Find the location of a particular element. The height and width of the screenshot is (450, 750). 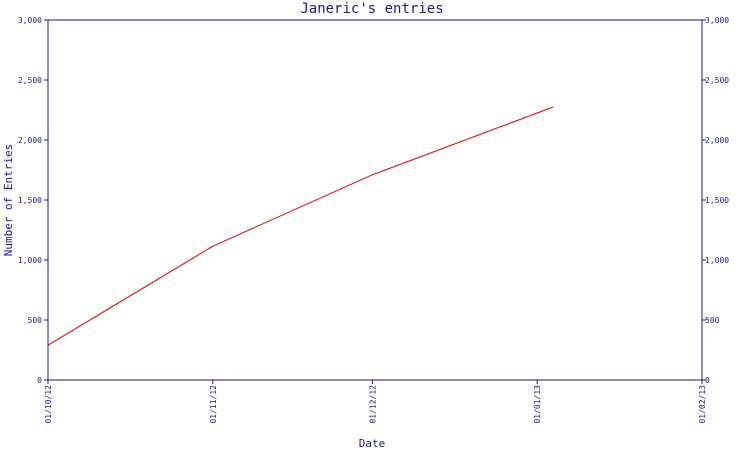

x-tick-label: 01/01/13 is located at coordinates (537, 404).